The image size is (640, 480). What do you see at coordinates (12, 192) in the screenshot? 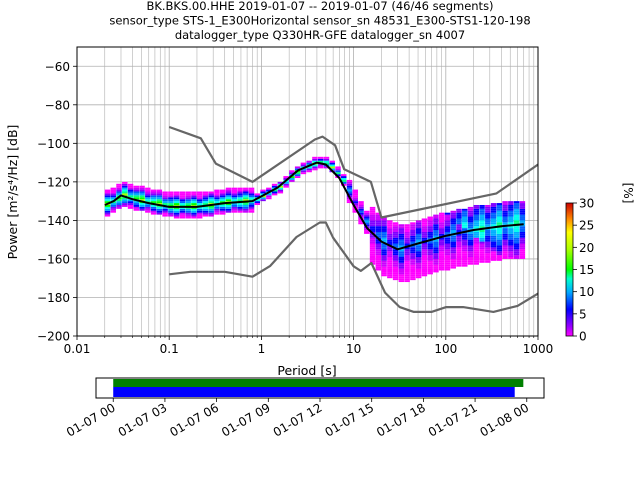
I see `y-axis-label: Power [m²/s⁴/Hz] [dB]` at bounding box center [12, 192].